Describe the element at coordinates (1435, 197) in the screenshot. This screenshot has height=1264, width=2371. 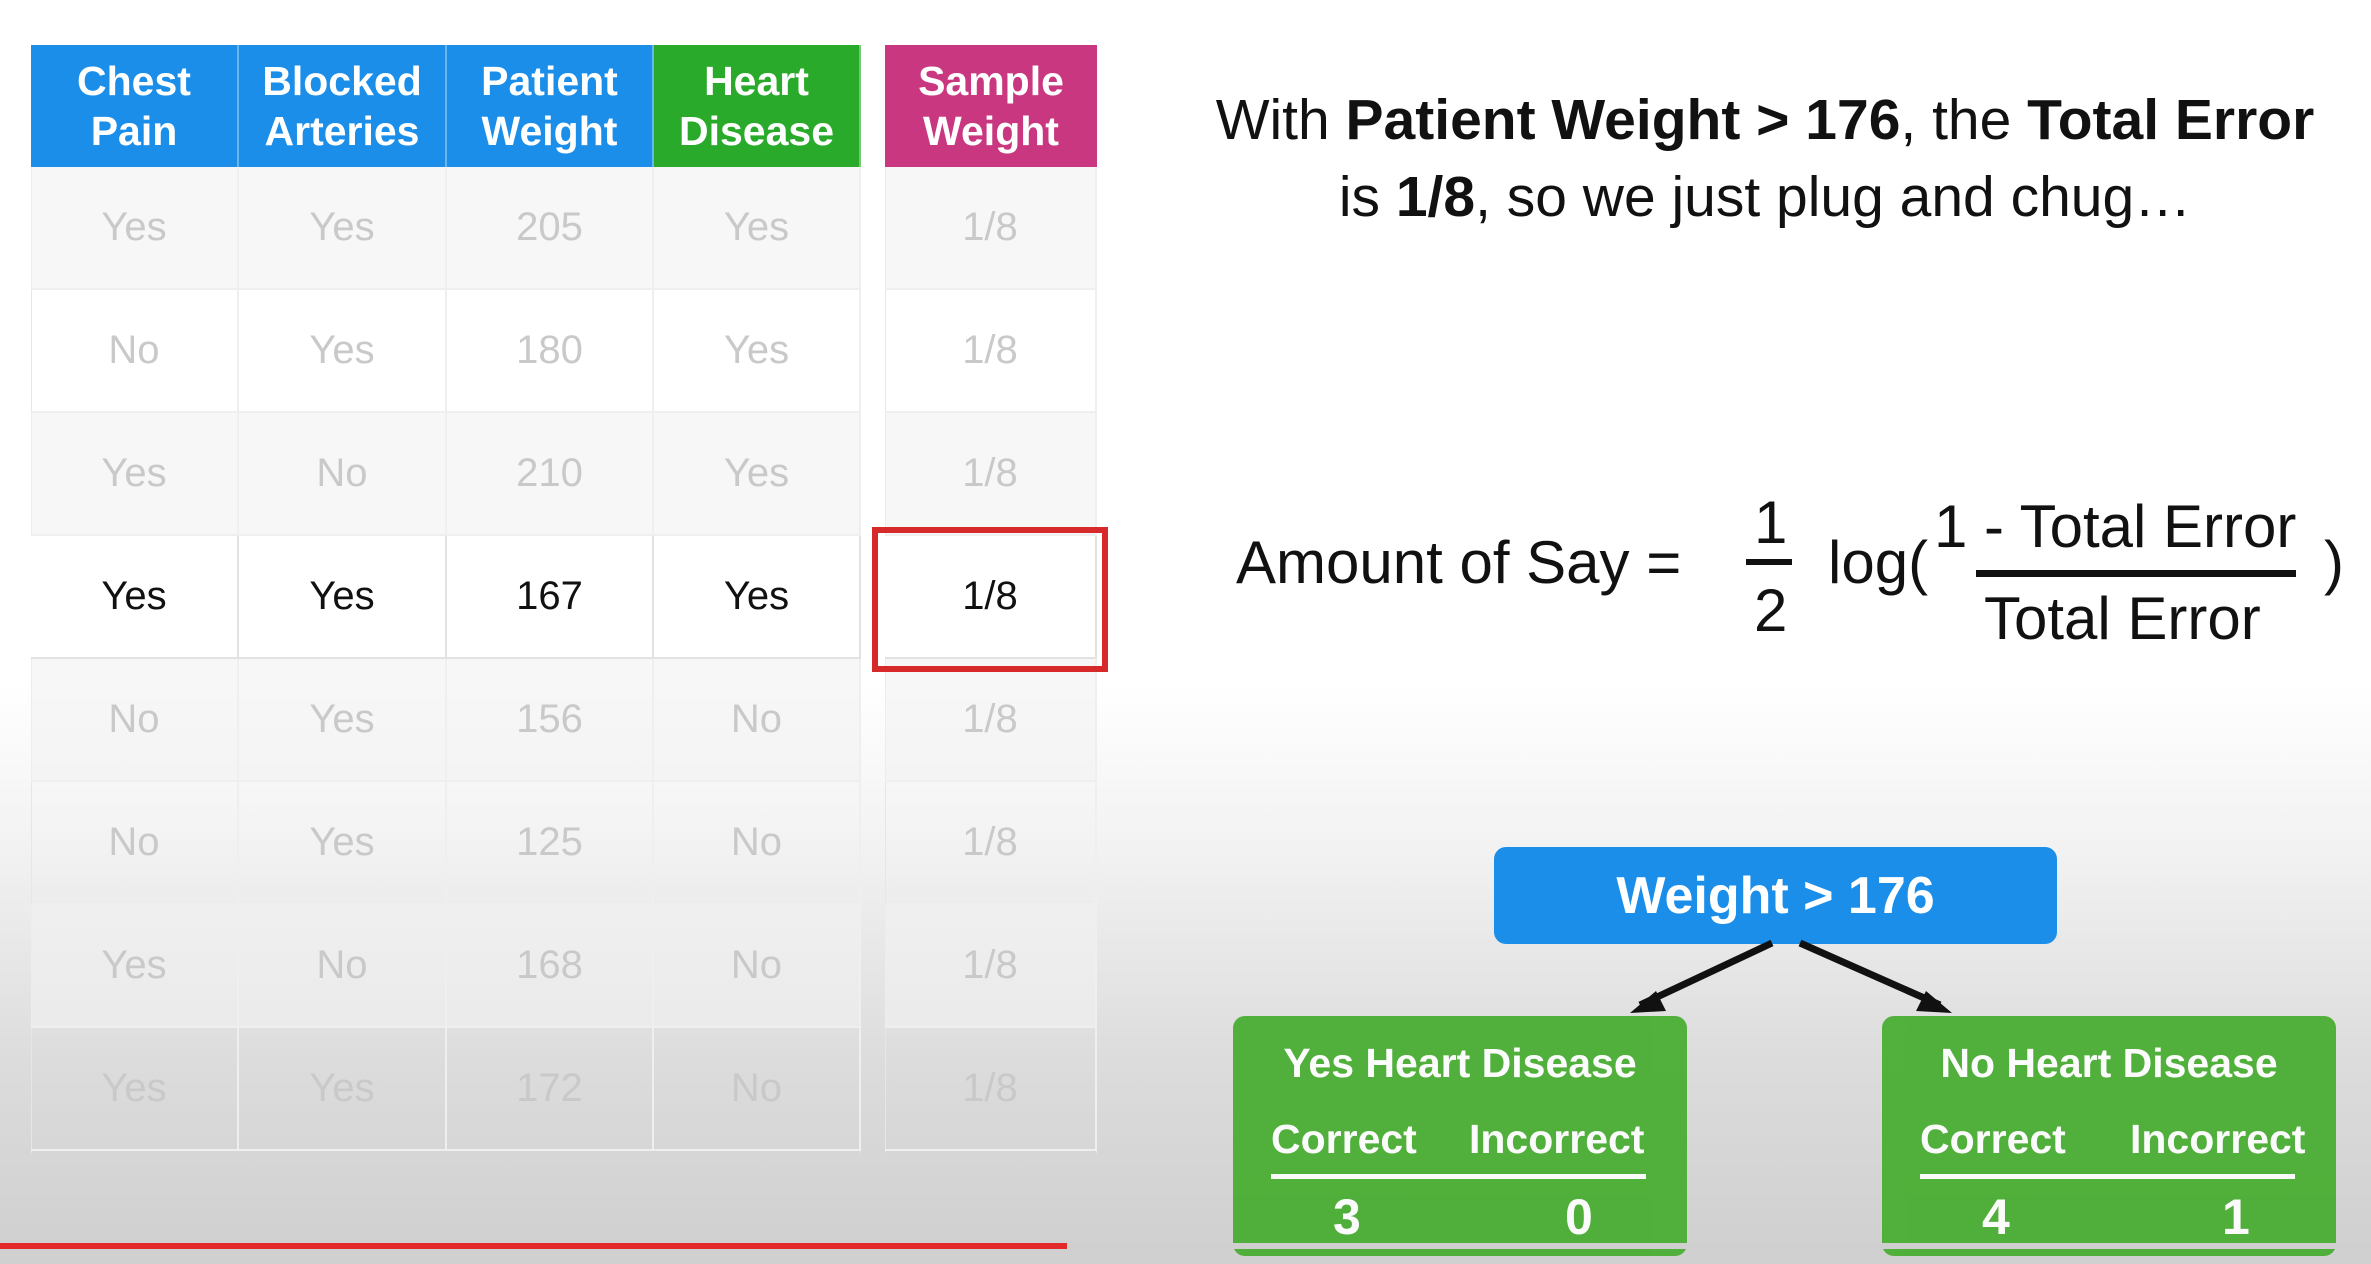
I see `headline-bold-3: 1/8` at that location.